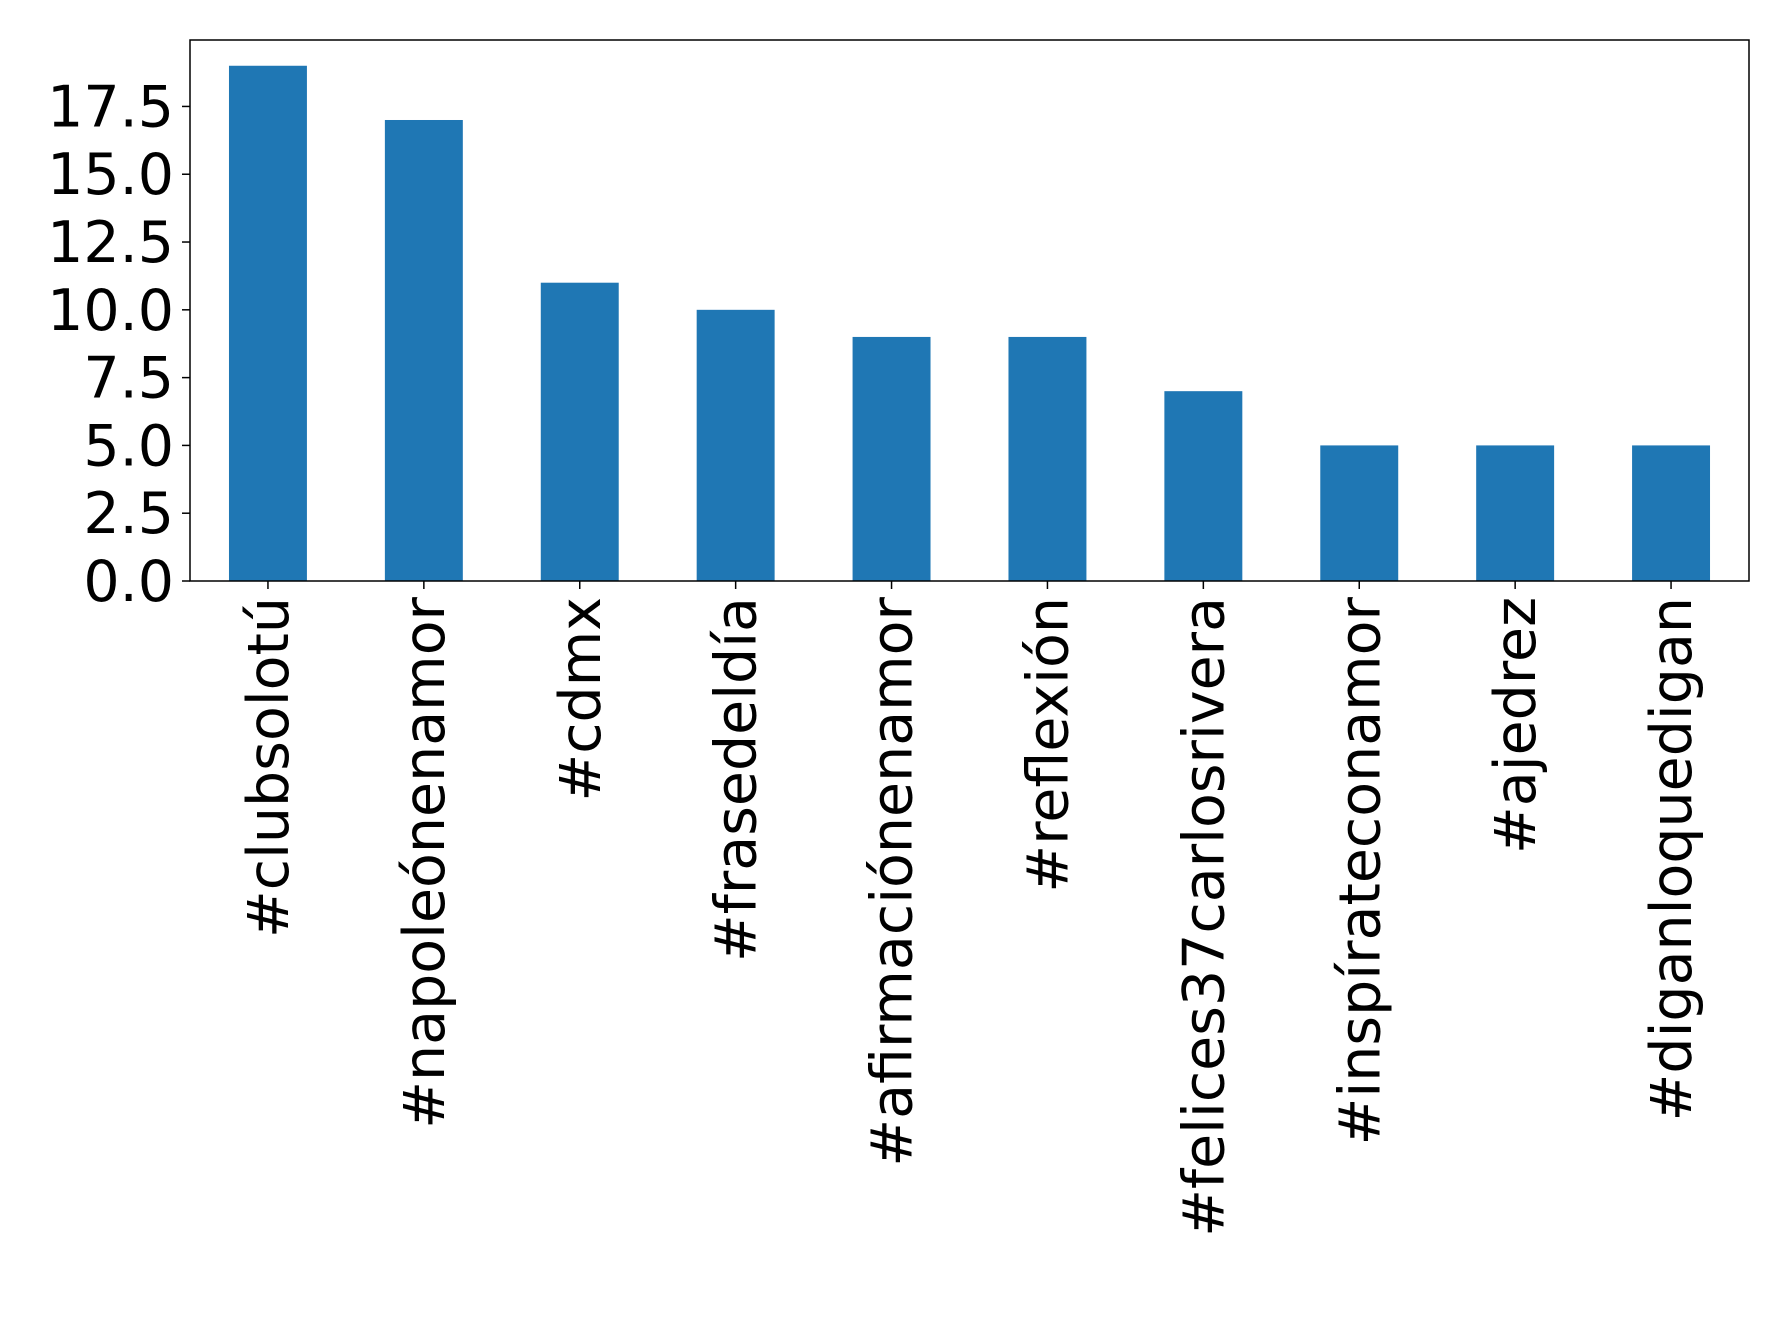 The image size is (1778, 1330). I want to click on y-tick-label: 10.0, so click(110, 311).